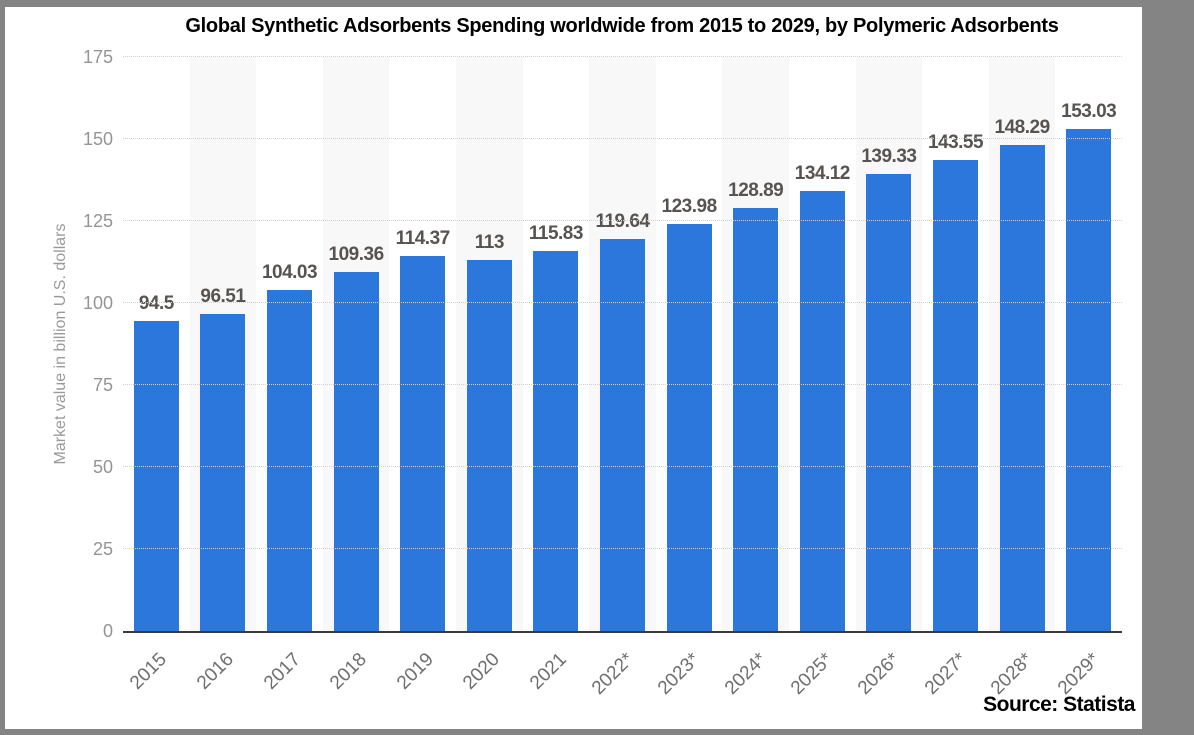  I want to click on y-axis-tick-labels: 0 25 50 75 100 125 150 175, so click(59, 344).